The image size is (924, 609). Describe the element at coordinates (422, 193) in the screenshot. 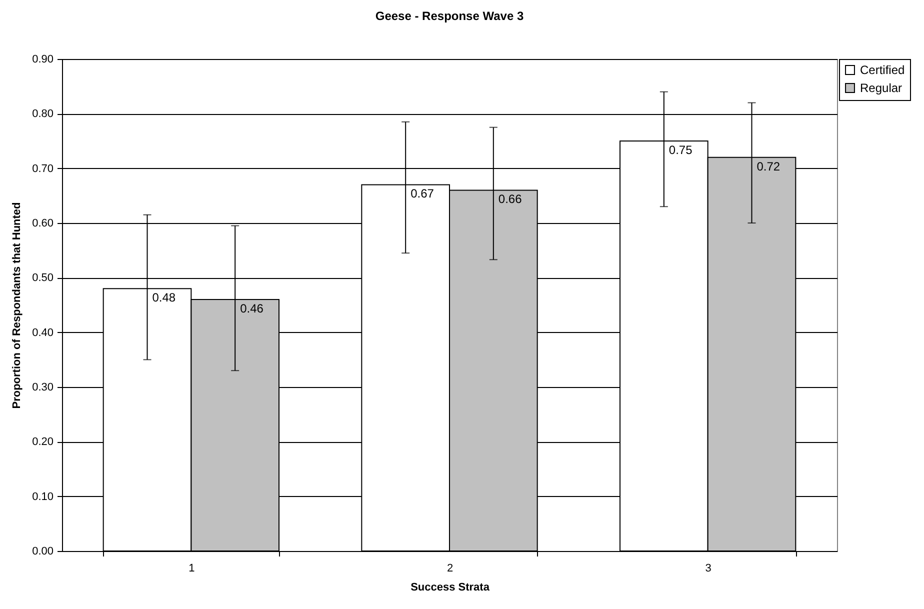

I see `data-label: 0.67` at that location.